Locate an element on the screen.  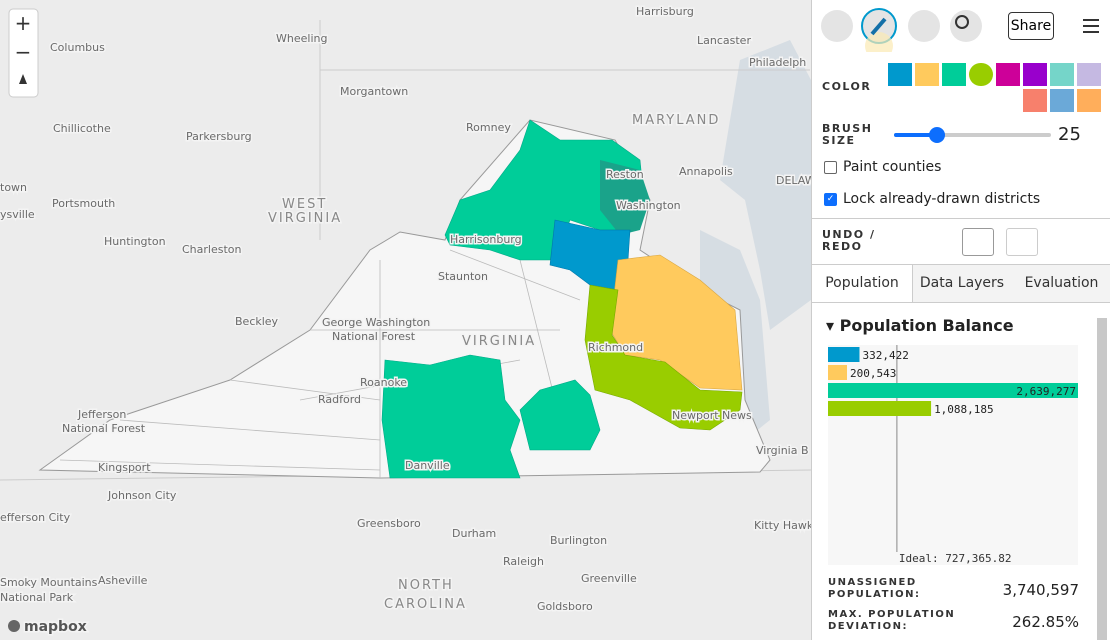
svg-text: Newport News is located at coordinates (712, 415).